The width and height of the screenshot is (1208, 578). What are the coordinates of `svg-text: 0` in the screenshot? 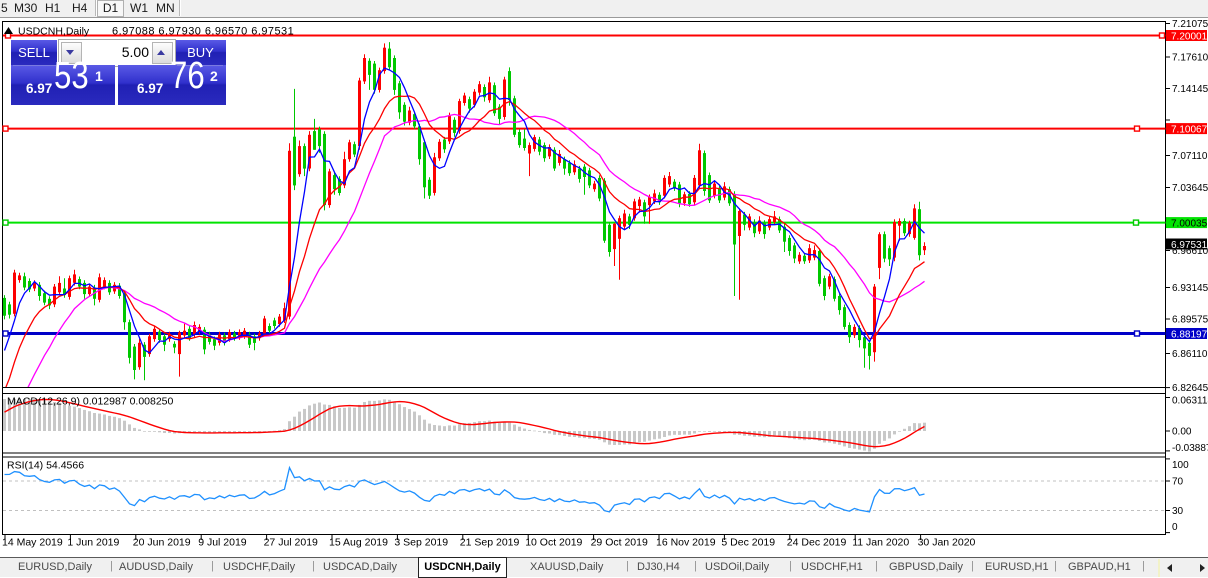 It's located at (1175, 527).